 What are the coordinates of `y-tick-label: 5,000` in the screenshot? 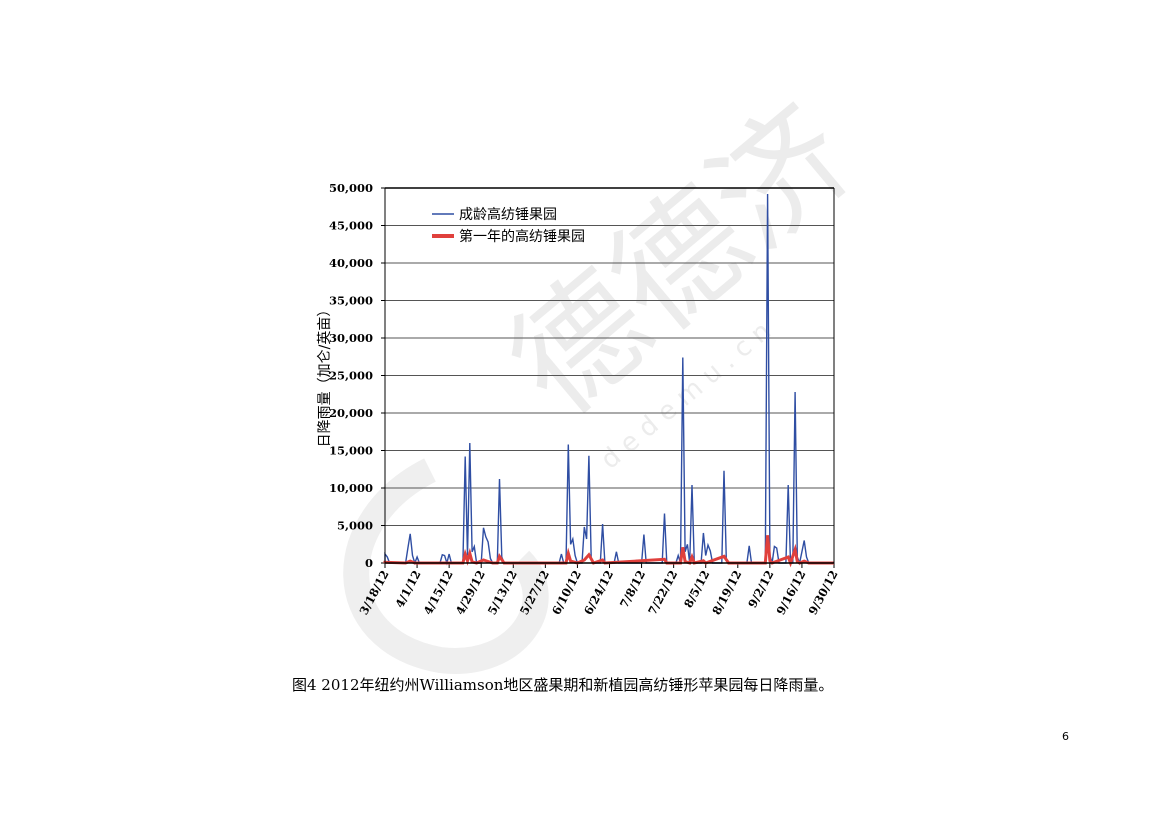 It's located at (355, 526).